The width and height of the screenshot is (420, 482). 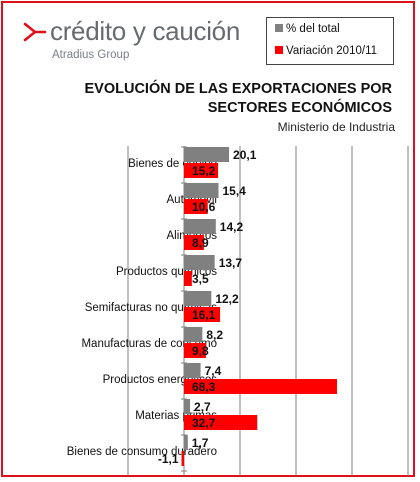 I want to click on legend-item-variation: Variación 2010/11, so click(x=326, y=51).